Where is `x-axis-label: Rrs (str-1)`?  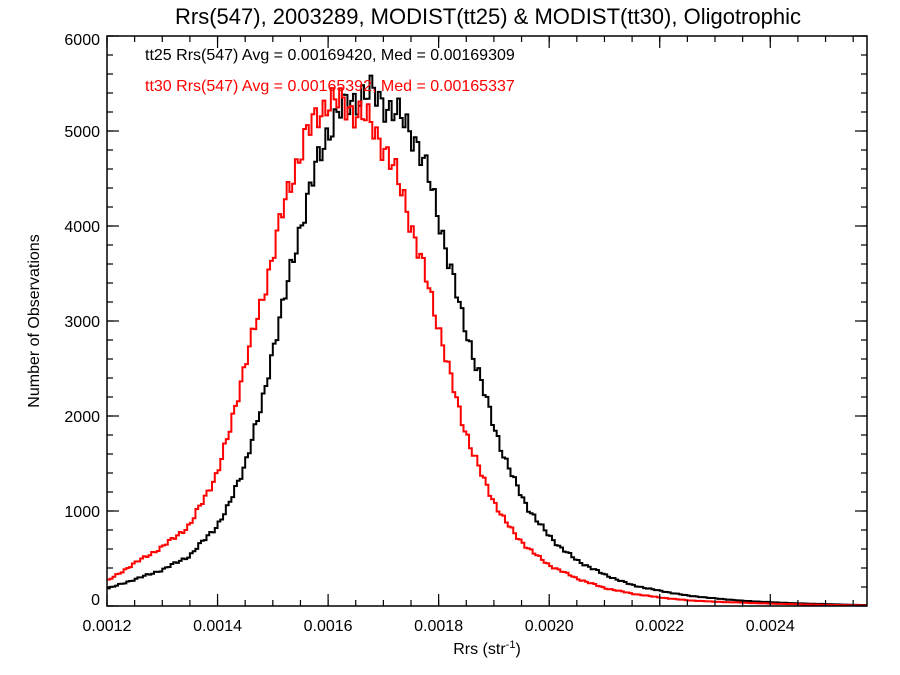 x-axis-label: Rrs (str-1) is located at coordinates (487, 648).